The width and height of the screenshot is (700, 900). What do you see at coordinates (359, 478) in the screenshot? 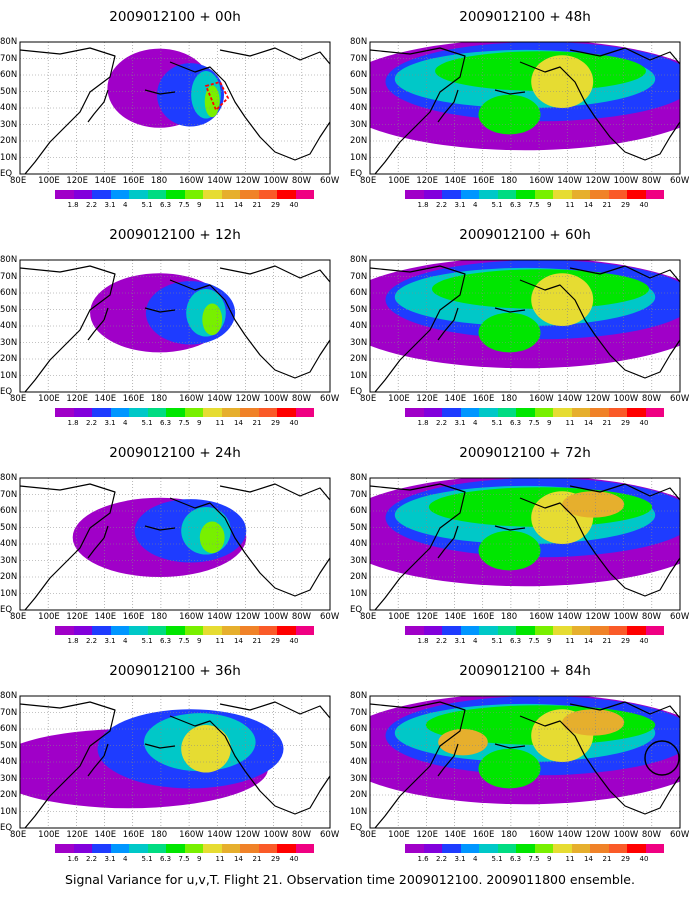
I see `latitude-label: 80N` at bounding box center [359, 478].